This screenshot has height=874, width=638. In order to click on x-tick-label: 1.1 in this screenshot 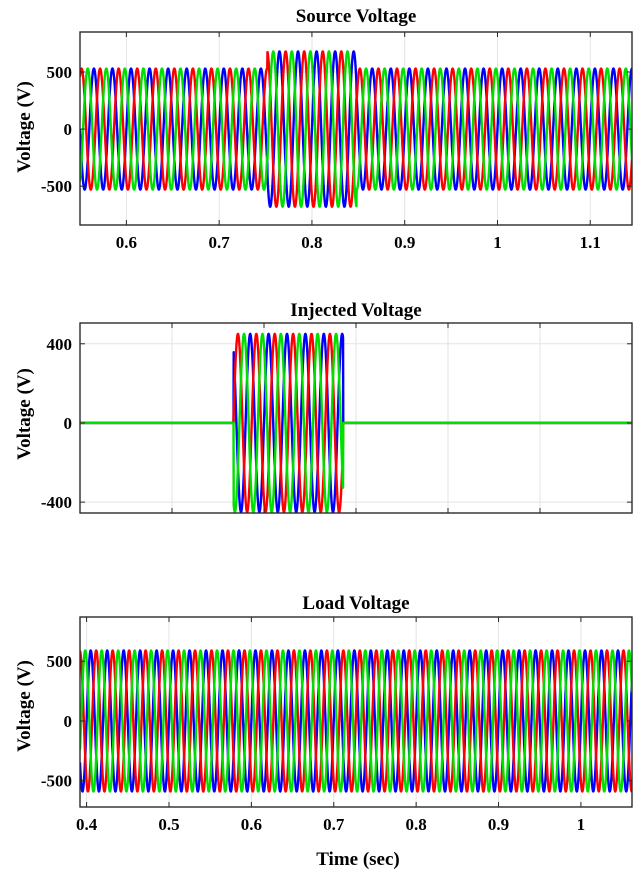, I will do `click(590, 242)`.